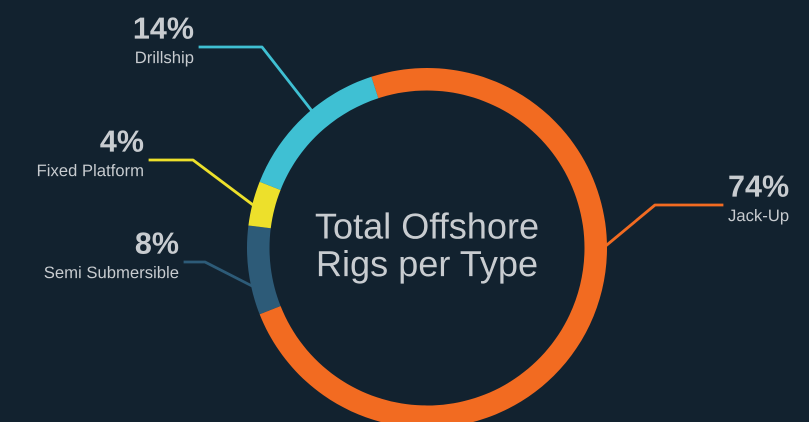  What do you see at coordinates (758, 186) in the screenshot?
I see `data-label: 74%` at bounding box center [758, 186].